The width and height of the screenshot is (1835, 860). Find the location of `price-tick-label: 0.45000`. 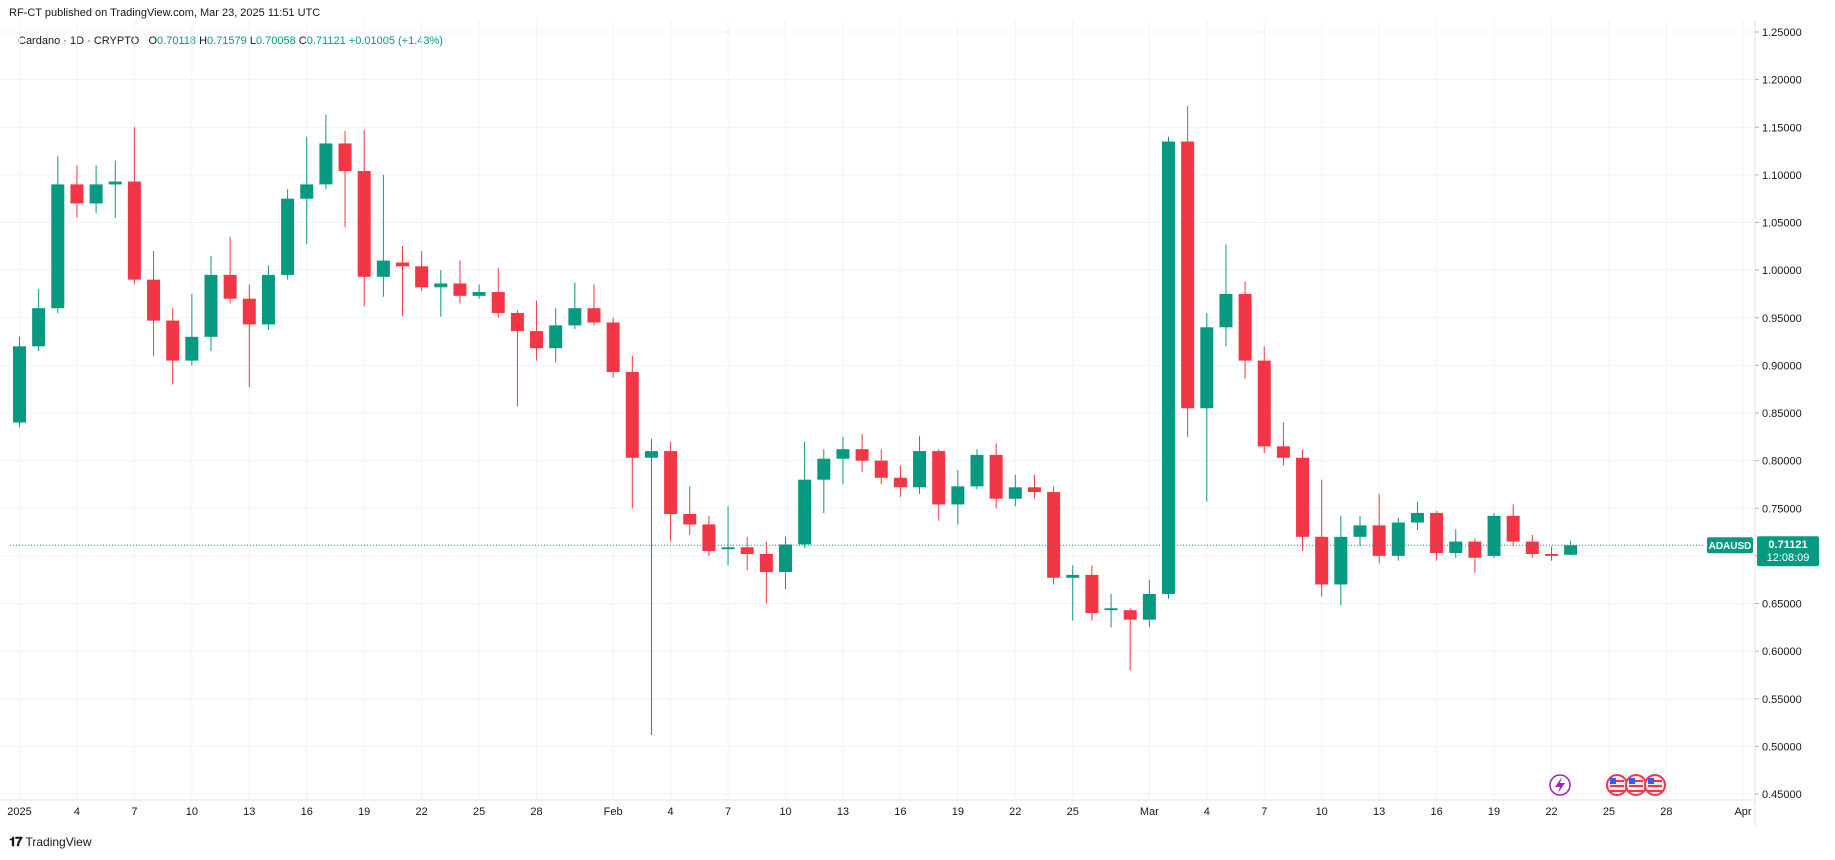

price-tick-label: 0.45000 is located at coordinates (1782, 795).